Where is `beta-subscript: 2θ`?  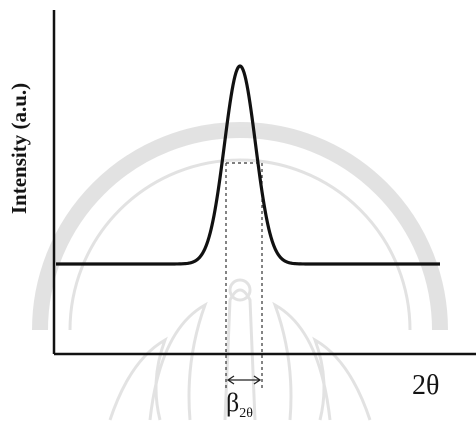
beta-subscript: 2θ is located at coordinates (246, 413).